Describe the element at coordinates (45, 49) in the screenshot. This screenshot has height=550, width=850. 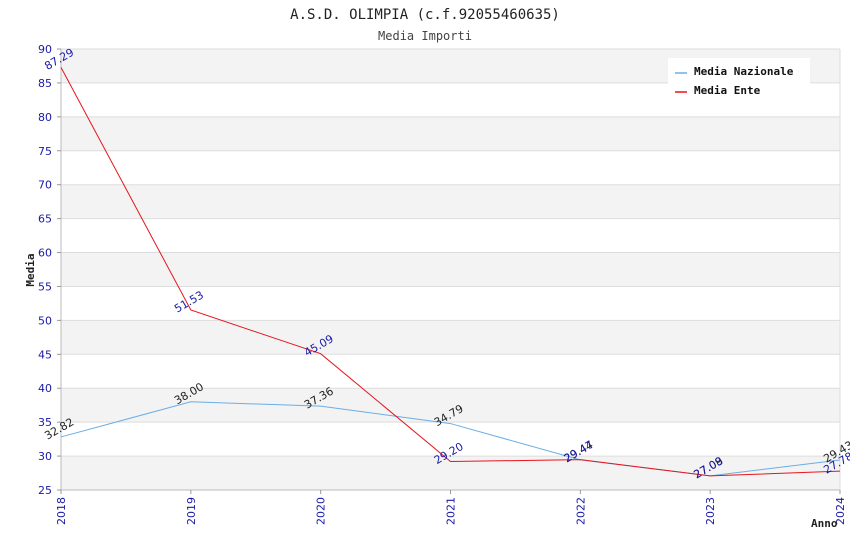
I see `y-tick-label: 90` at that location.